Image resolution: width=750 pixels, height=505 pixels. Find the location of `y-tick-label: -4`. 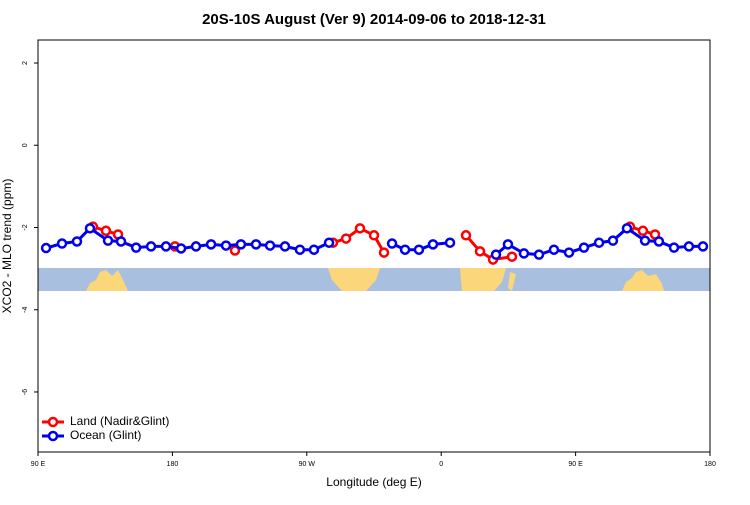

y-tick-label: -4 is located at coordinates (25, 310).